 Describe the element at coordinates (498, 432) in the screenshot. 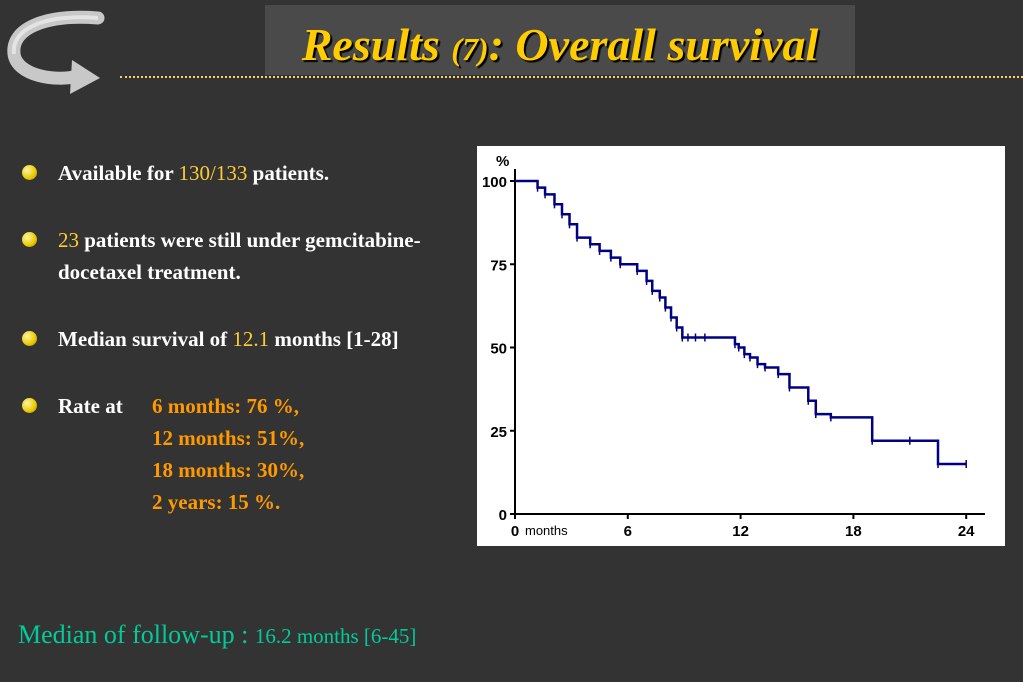

I see `y-tick-label: 25` at that location.